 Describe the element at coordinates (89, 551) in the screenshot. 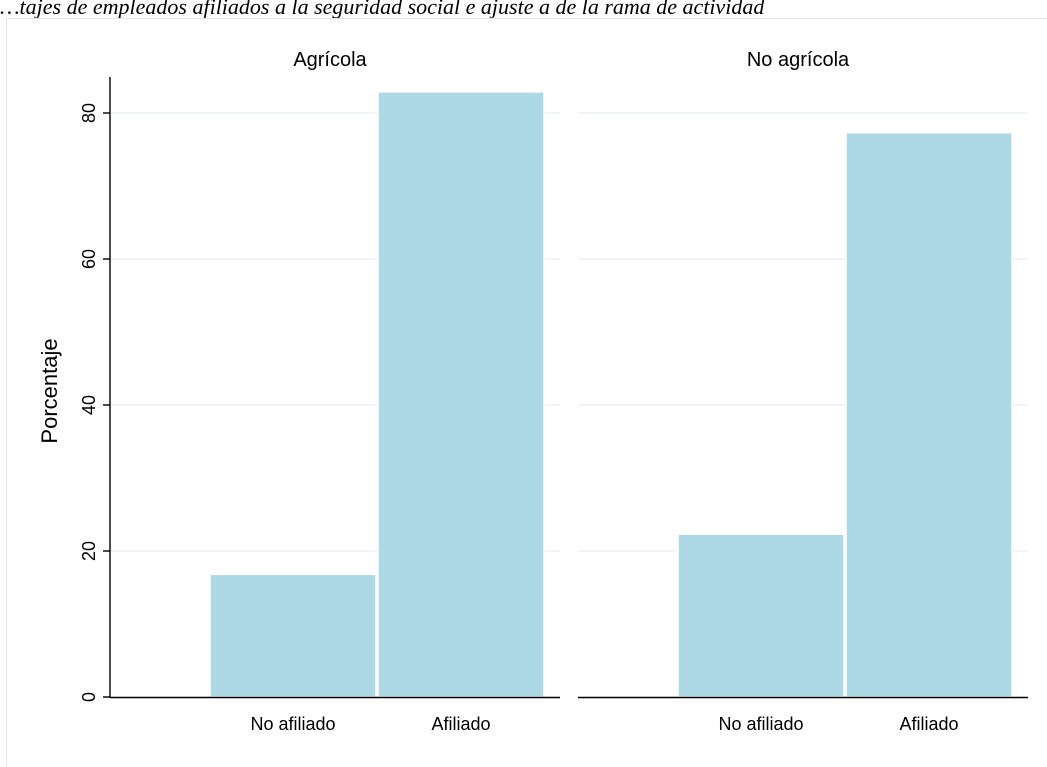

I see `y-tick-label: 20` at that location.